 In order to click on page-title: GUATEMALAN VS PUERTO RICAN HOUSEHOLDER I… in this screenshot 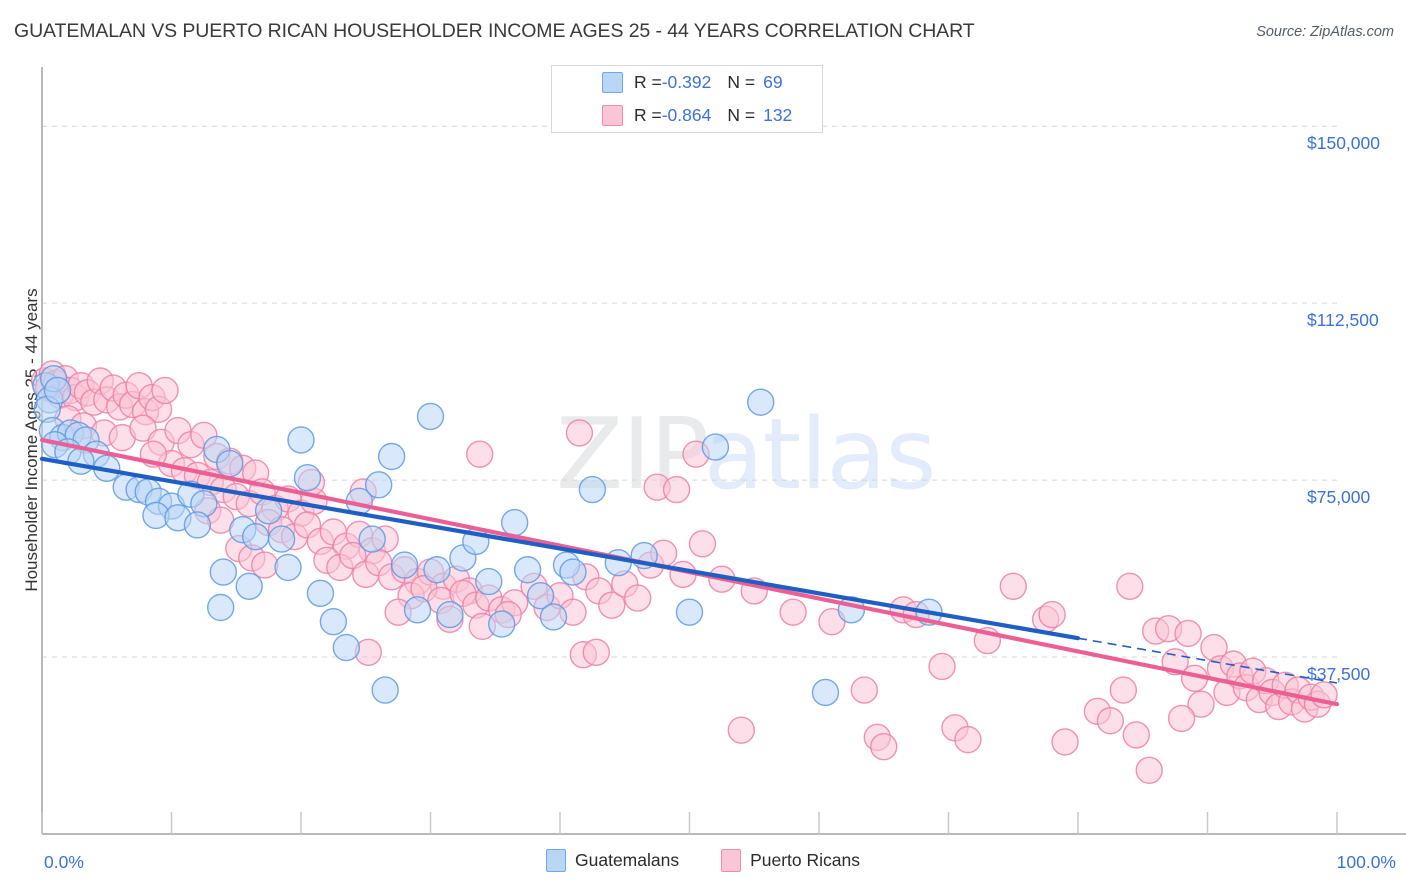, I will do `click(494, 31)`.